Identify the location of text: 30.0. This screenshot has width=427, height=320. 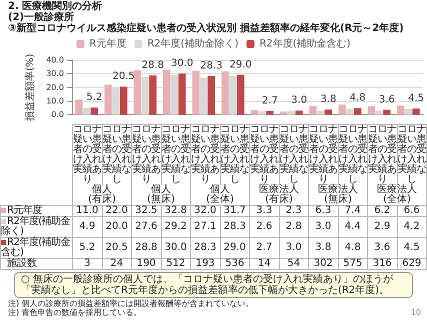
(182, 64).